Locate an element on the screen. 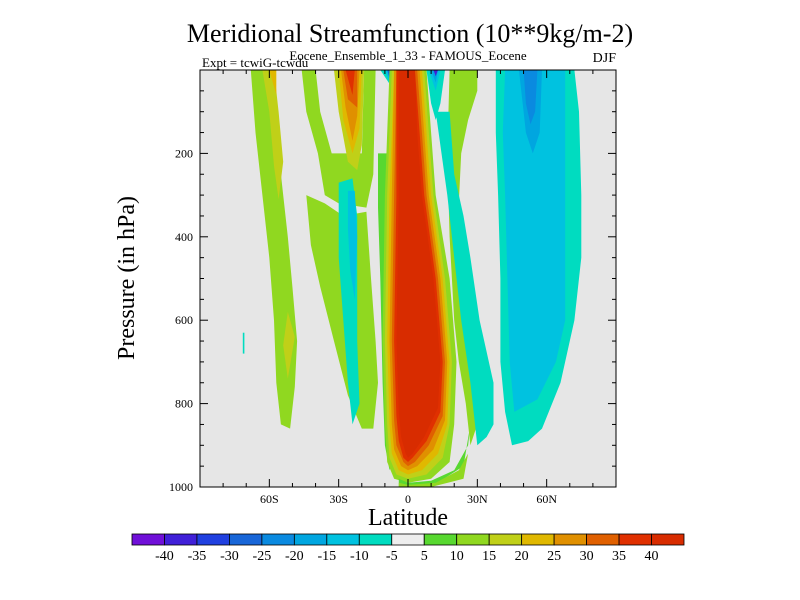  x-tick-label: 30N is located at coordinates (477, 499).